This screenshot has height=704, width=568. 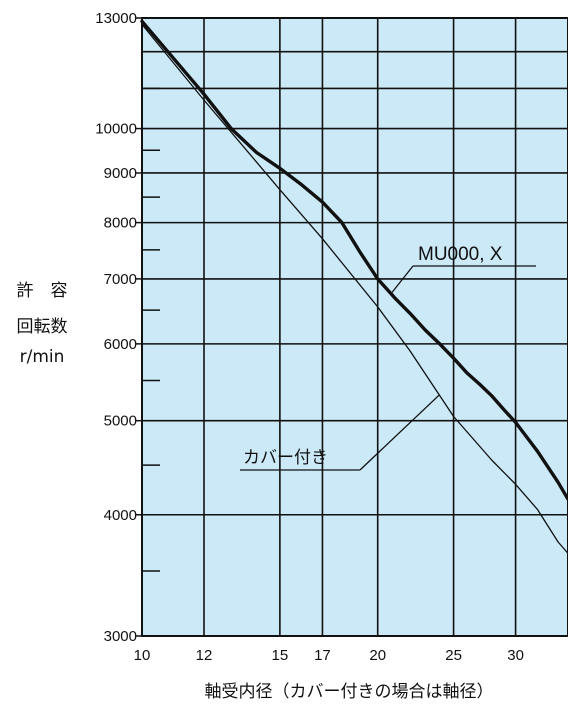 What do you see at coordinates (42, 357) in the screenshot?
I see `y-axis-label-line: r/min` at bounding box center [42, 357].